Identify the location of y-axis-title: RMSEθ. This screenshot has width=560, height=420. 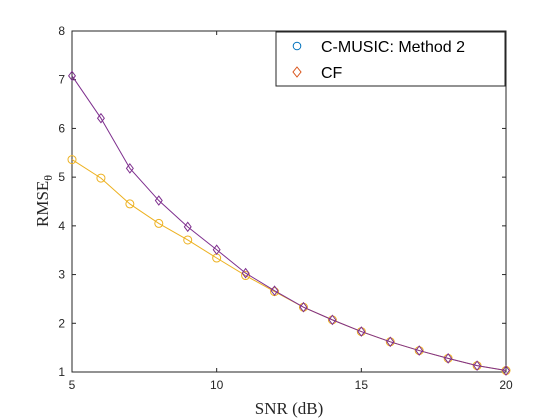
(44, 201).